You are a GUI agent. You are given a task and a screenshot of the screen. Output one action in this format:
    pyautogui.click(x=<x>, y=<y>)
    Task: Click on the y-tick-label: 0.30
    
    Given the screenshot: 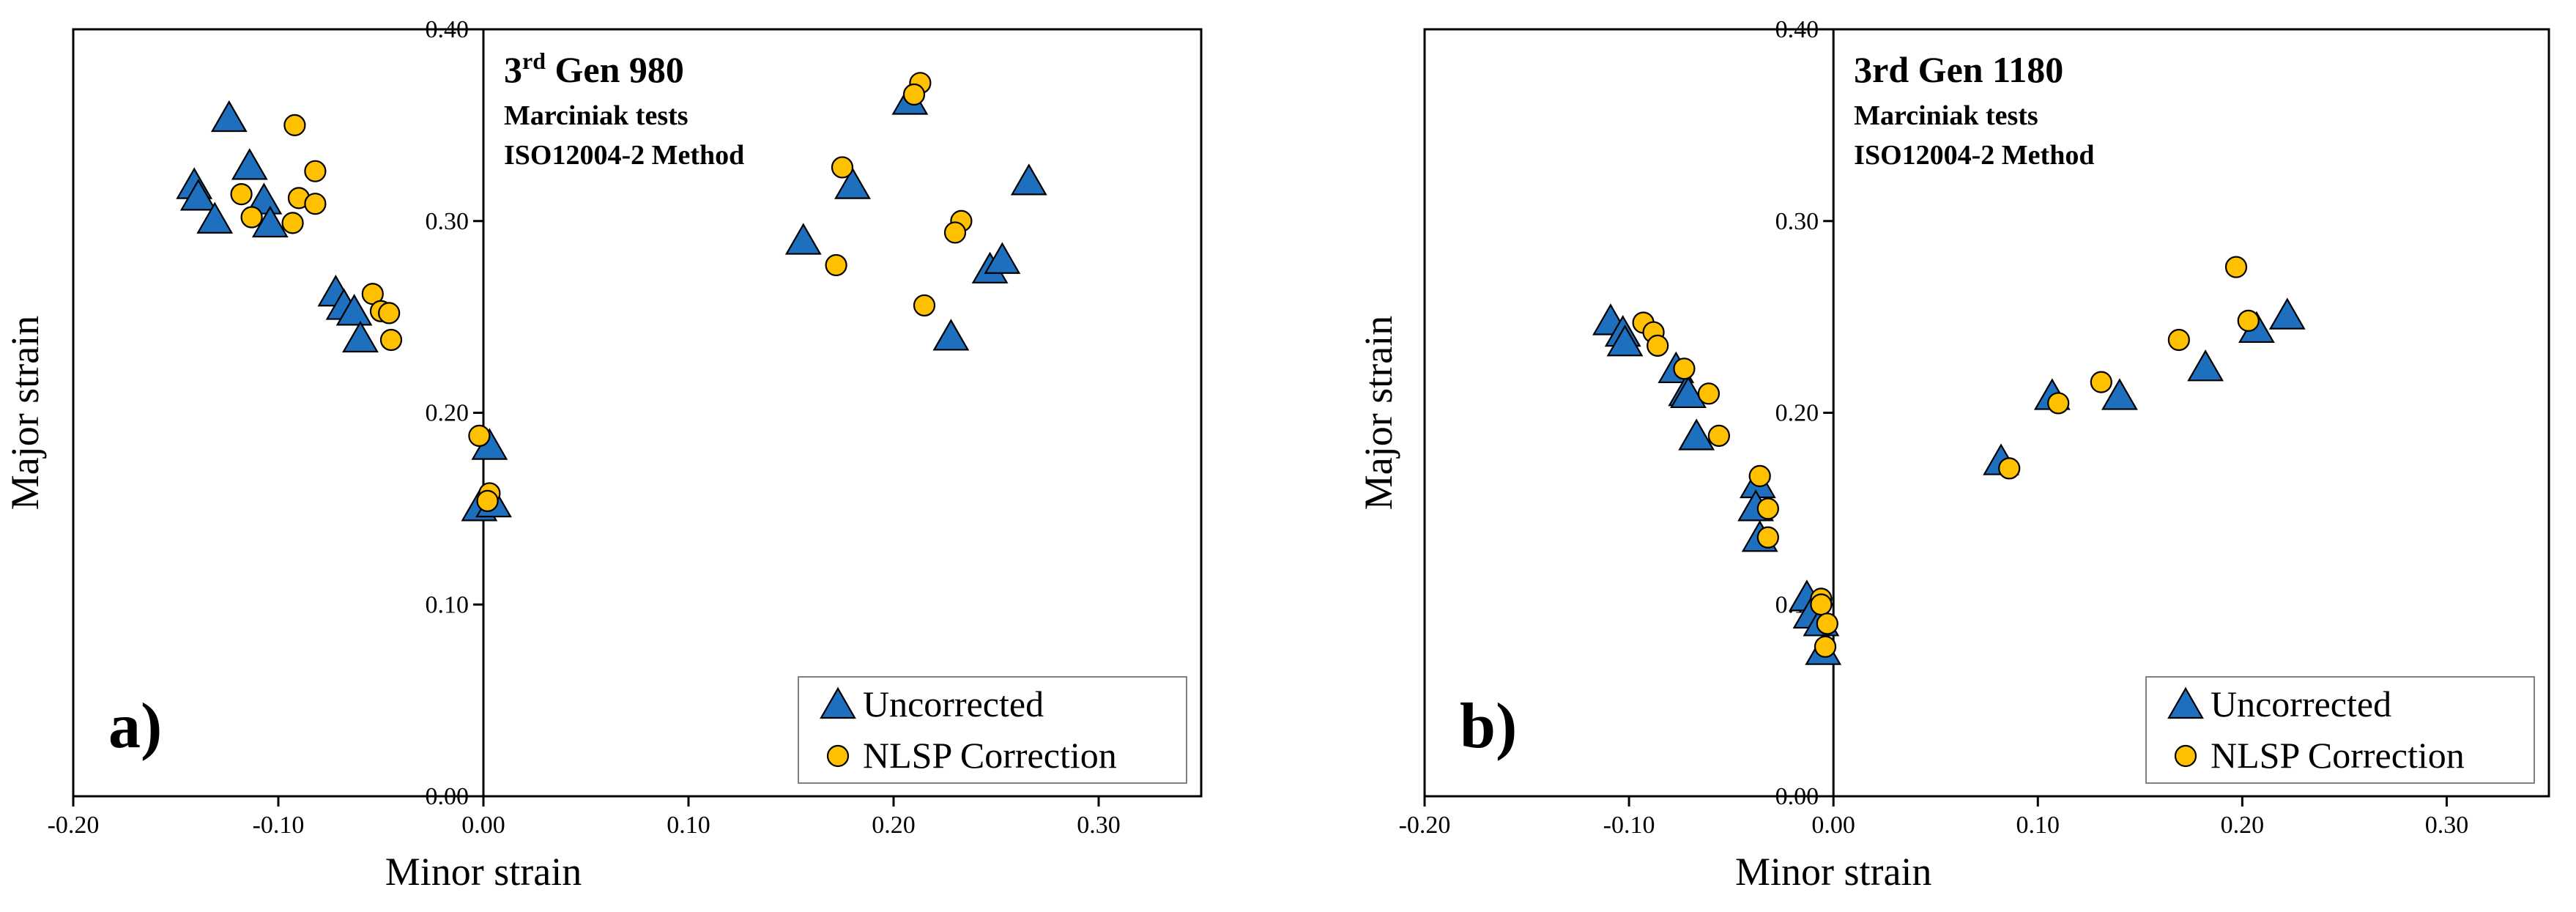 What is the action you would take?
    pyautogui.click(x=447, y=221)
    